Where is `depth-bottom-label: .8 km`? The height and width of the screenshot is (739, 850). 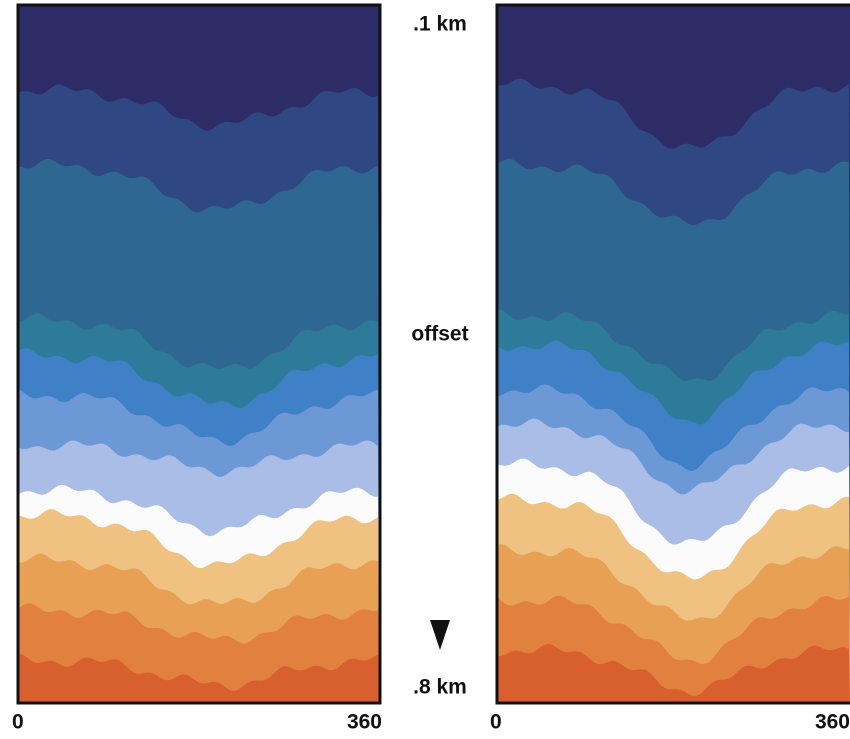
depth-bottom-label: .8 km is located at coordinates (440, 687).